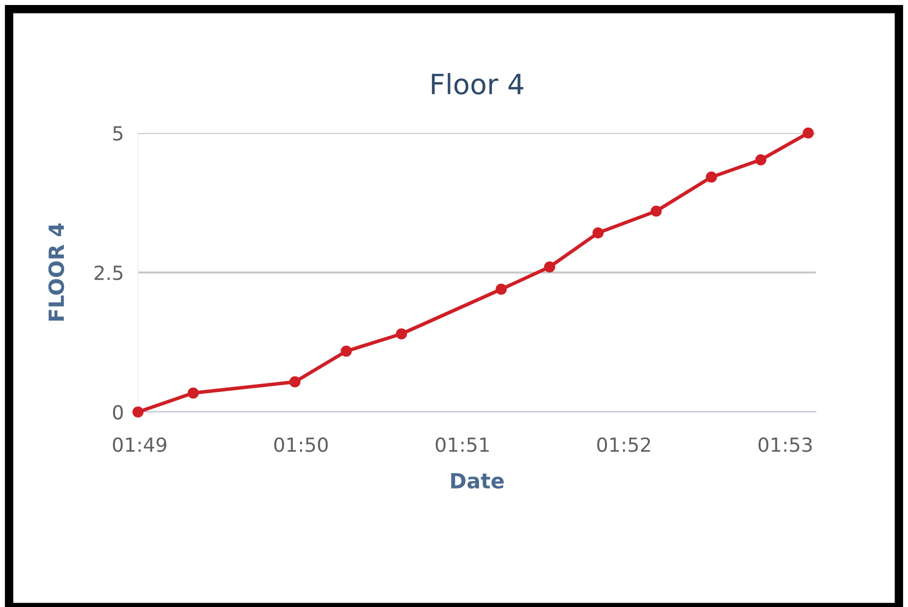 The height and width of the screenshot is (607, 908). I want to click on x-tick-label: 01:52, so click(623, 444).